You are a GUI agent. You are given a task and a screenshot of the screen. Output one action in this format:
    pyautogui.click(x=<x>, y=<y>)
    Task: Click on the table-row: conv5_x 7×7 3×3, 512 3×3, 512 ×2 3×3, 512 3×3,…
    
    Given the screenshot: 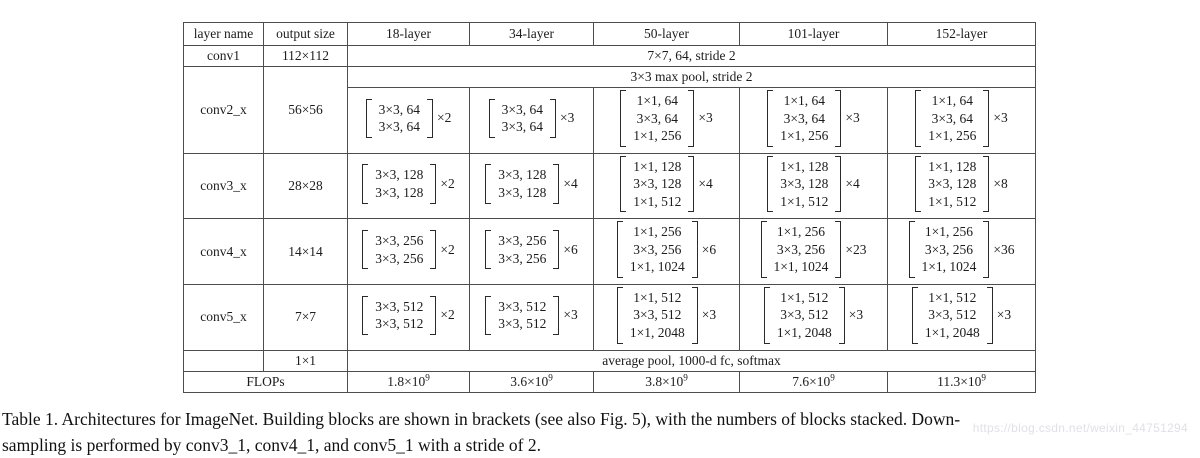 What is the action you would take?
    pyautogui.click(x=609, y=317)
    